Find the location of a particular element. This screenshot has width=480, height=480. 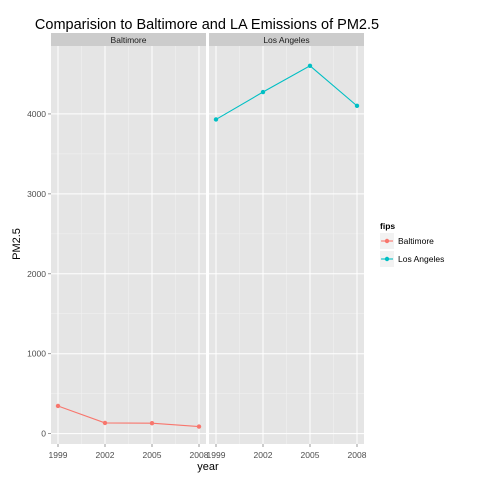

y-axis: 0 1000 2000 3000 4000 is located at coordinates (39, 274).